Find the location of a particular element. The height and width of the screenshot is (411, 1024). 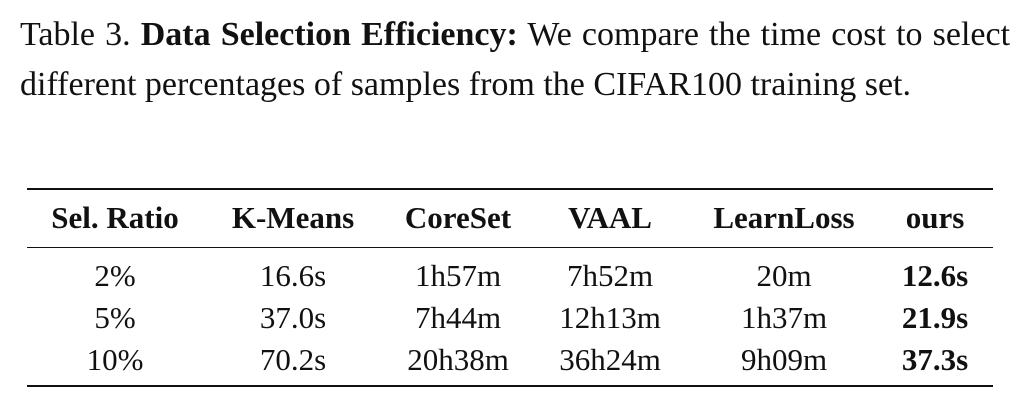

table-header-rule is located at coordinates (510, 247).